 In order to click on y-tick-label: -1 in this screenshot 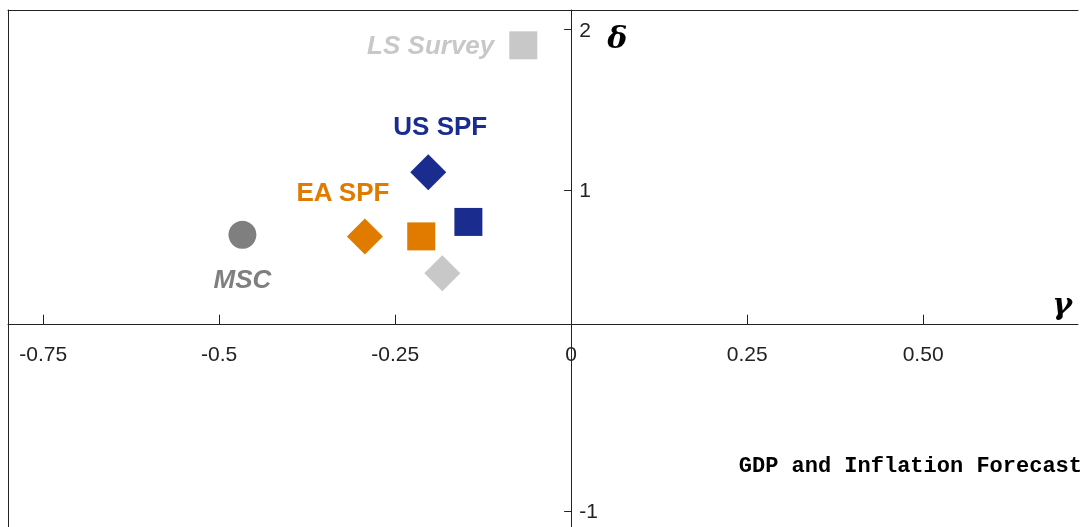, I will do `click(588, 511)`.